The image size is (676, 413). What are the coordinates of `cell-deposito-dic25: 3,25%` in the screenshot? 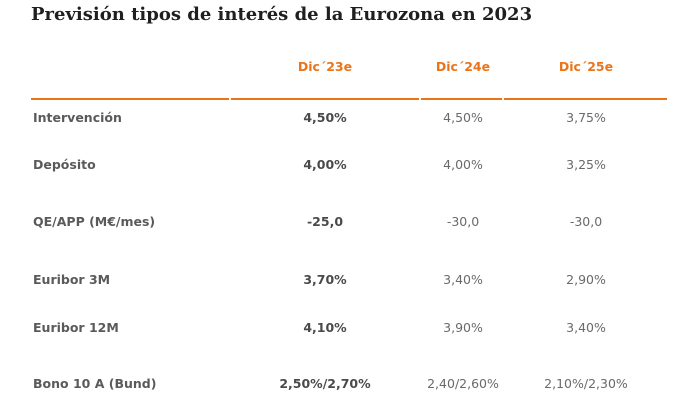 It's located at (586, 164).